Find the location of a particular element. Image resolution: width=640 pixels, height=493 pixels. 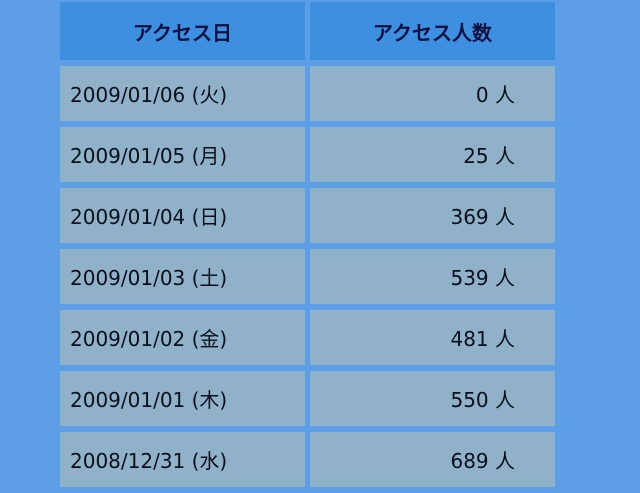

table-row: 2009/01/01 (木) 550 人 is located at coordinates (307, 398).